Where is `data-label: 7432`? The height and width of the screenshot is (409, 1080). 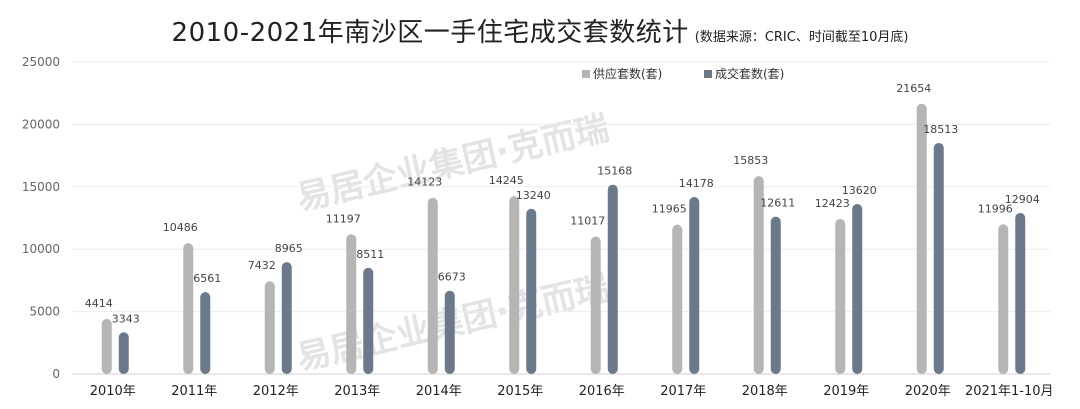
data-label: 7432 is located at coordinates (262, 265).